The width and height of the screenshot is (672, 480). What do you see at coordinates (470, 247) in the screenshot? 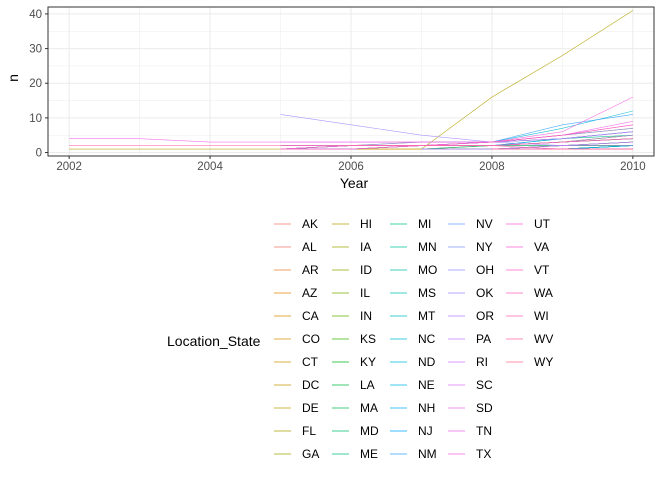
I see `legend-item-ny: NY` at bounding box center [470, 247].